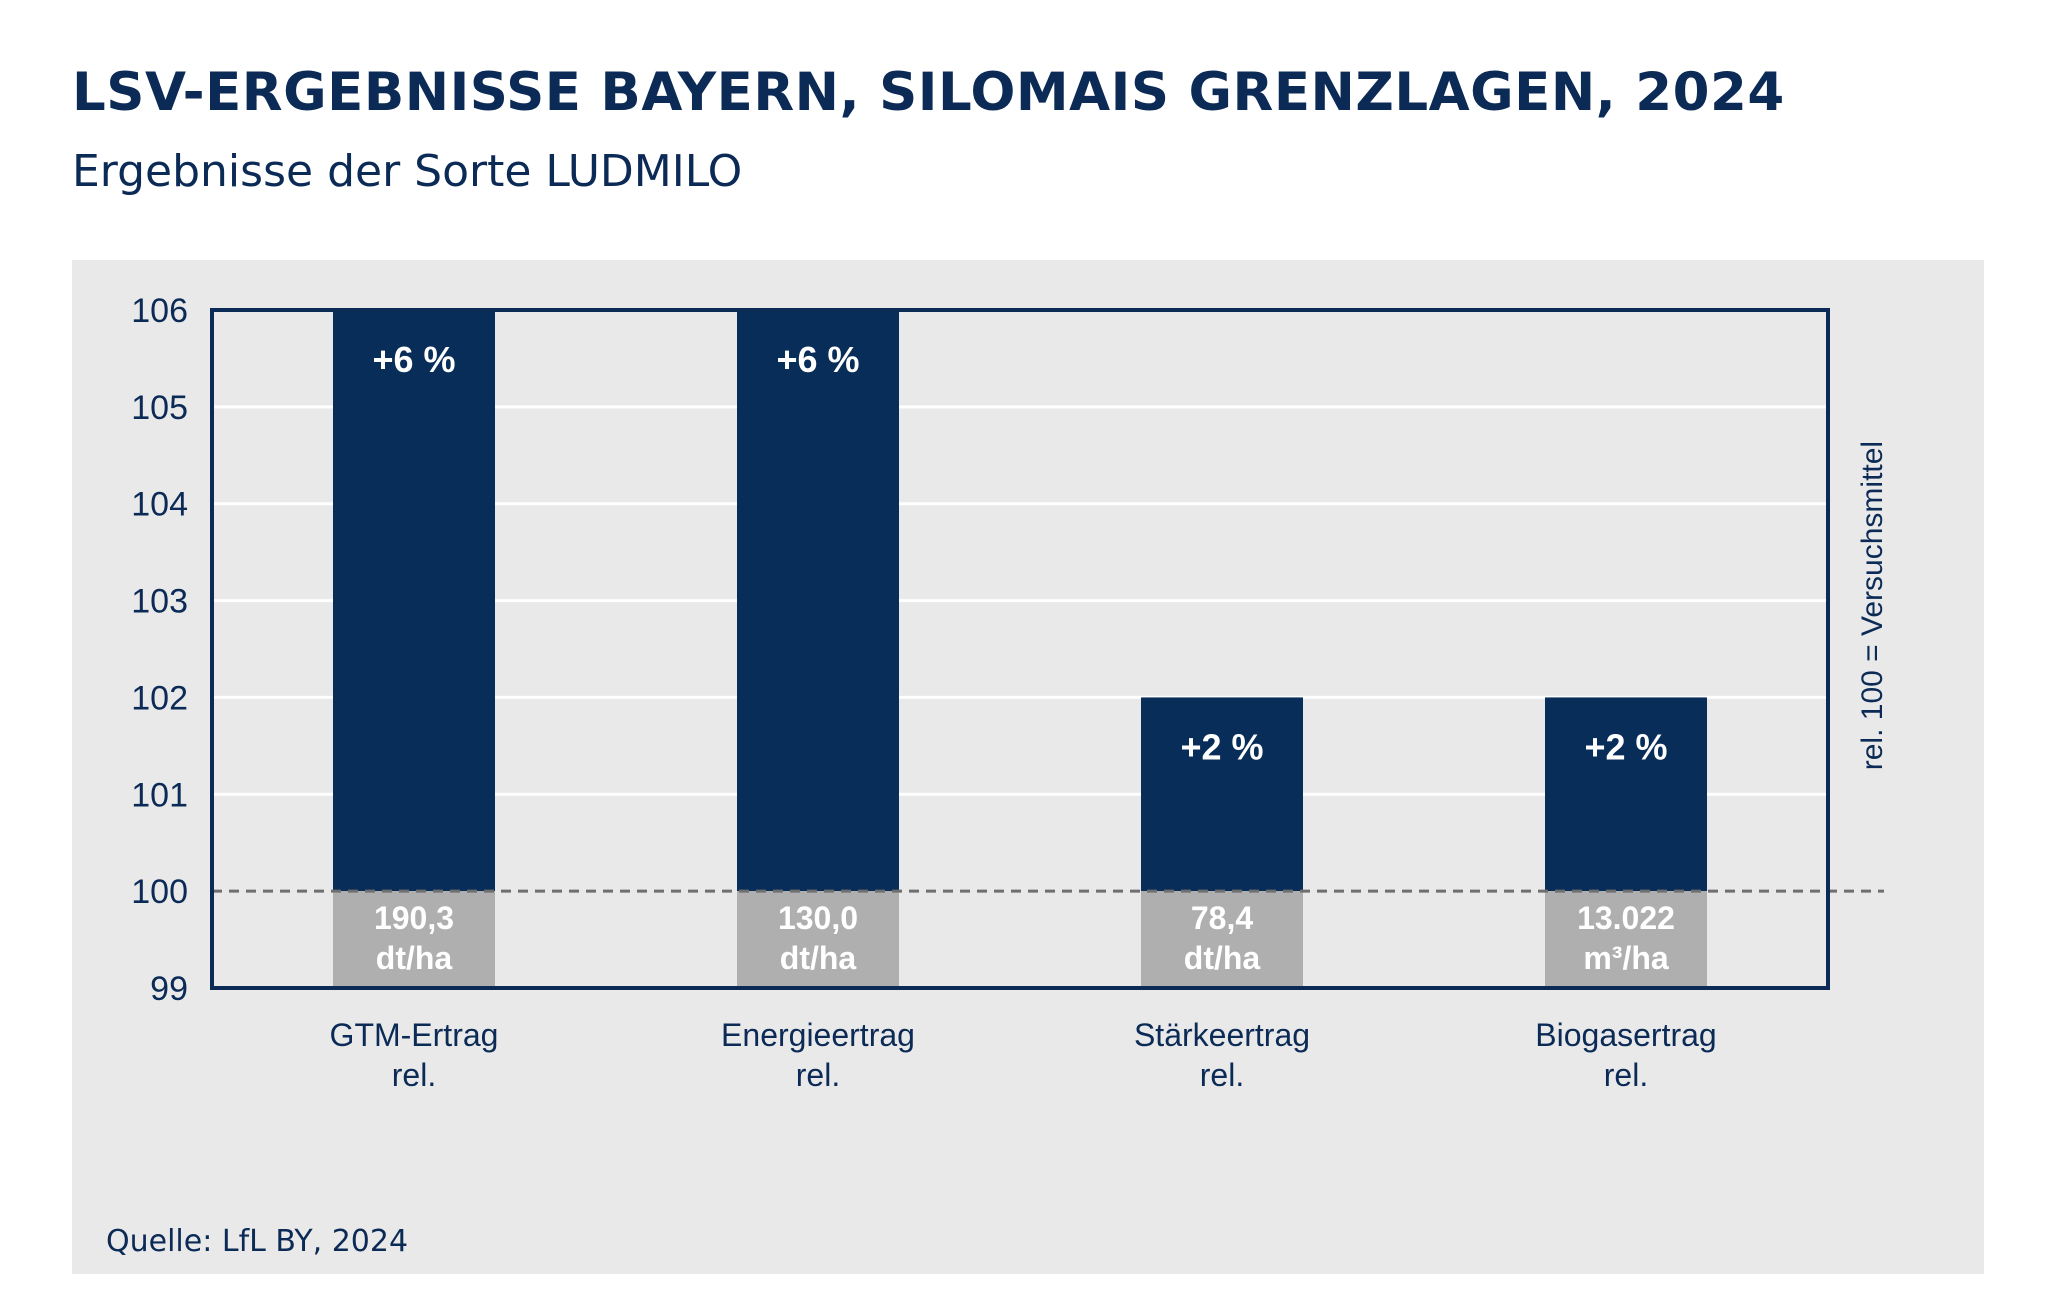  What do you see at coordinates (169, 989) in the screenshot?
I see `y-tick-label: 99` at bounding box center [169, 989].